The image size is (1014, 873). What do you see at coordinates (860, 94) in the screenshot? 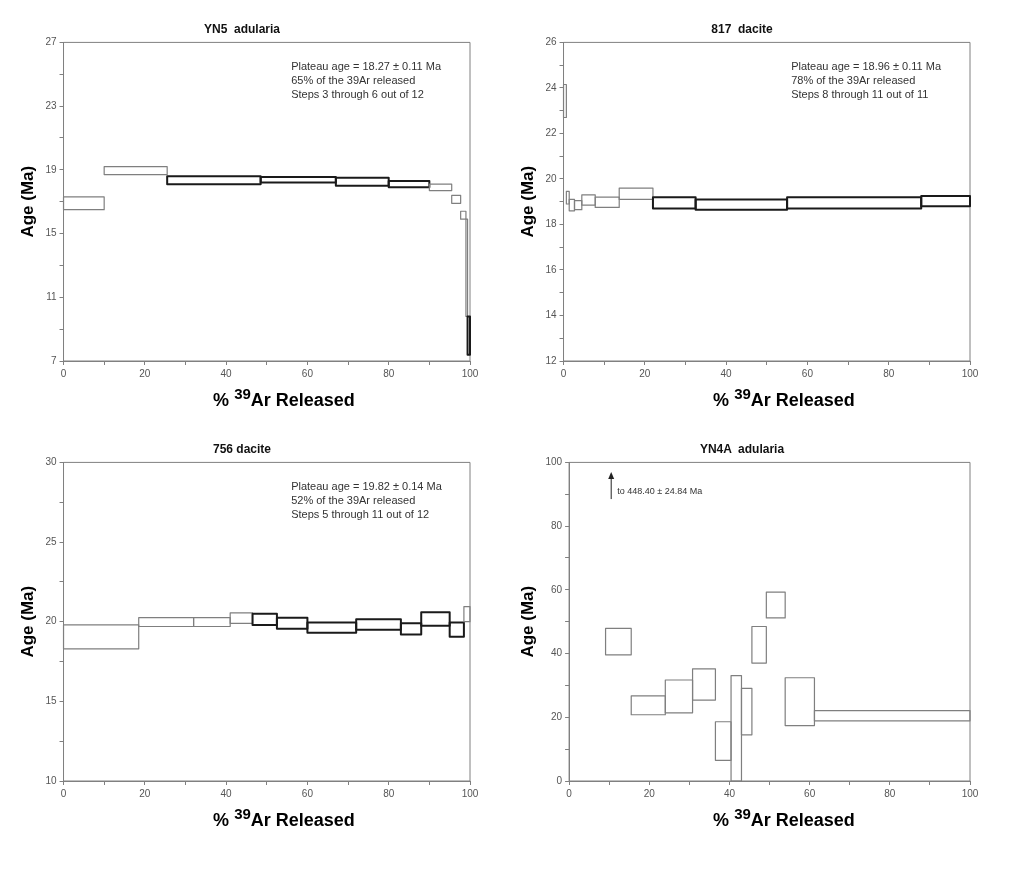
I see `annotation: Steps 8 through 11 out of 11` at bounding box center [860, 94].